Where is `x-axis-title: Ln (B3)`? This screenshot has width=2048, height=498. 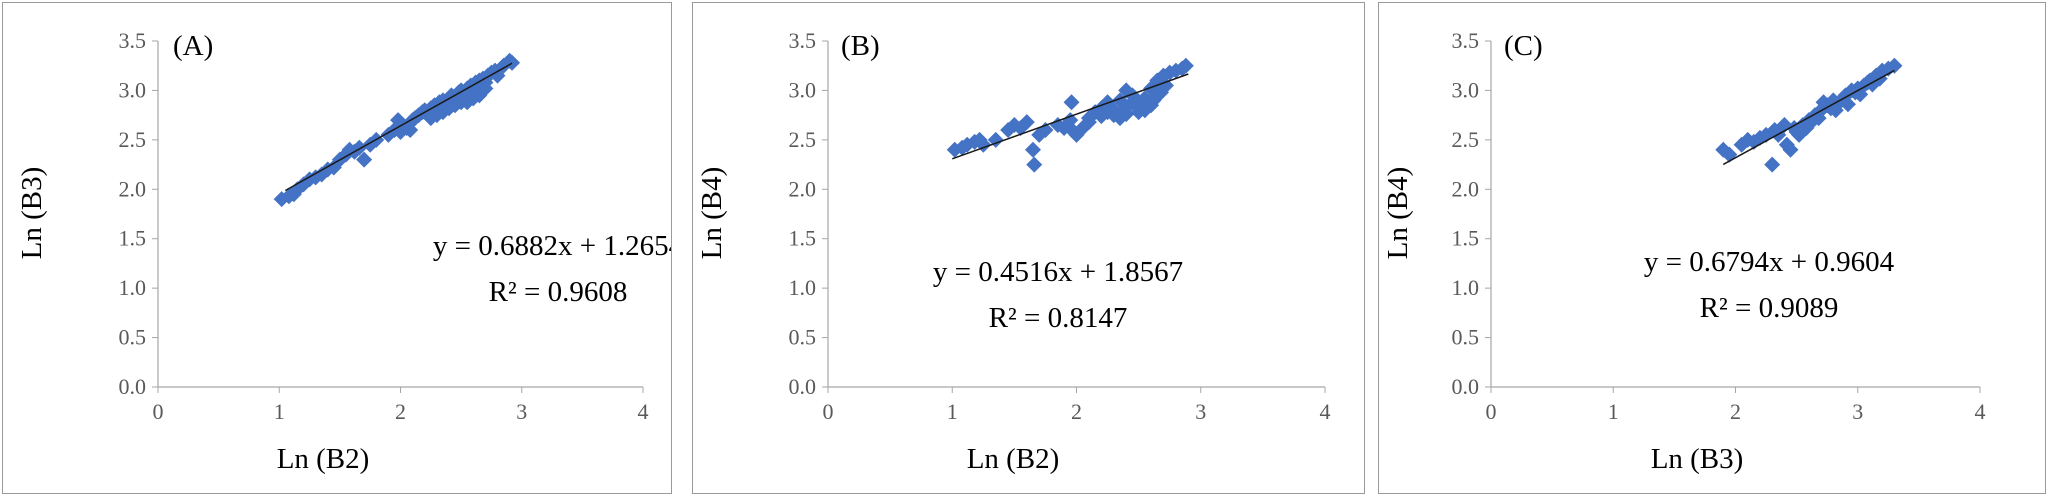 x-axis-title: Ln (B3) is located at coordinates (1697, 459).